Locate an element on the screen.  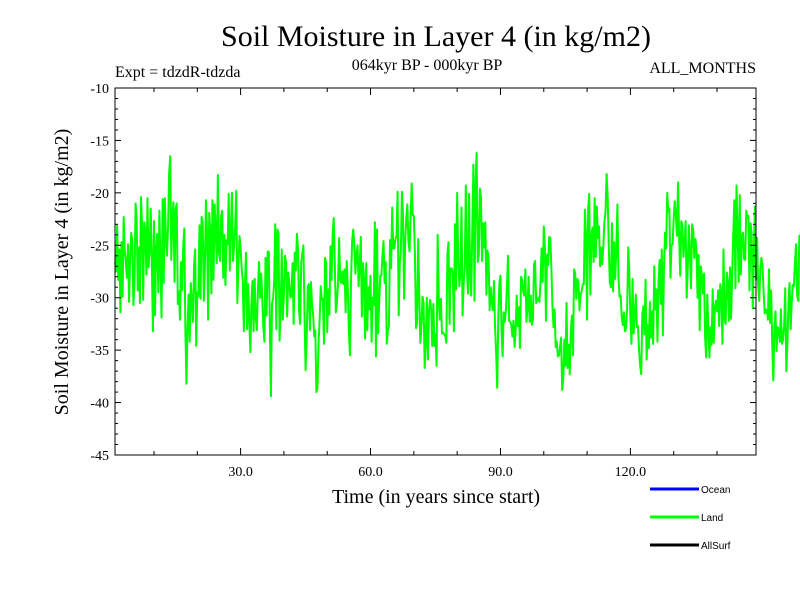
y-axis-label: Soil Moisture in Layer 4 (in kg/m2) is located at coordinates (62, 272).